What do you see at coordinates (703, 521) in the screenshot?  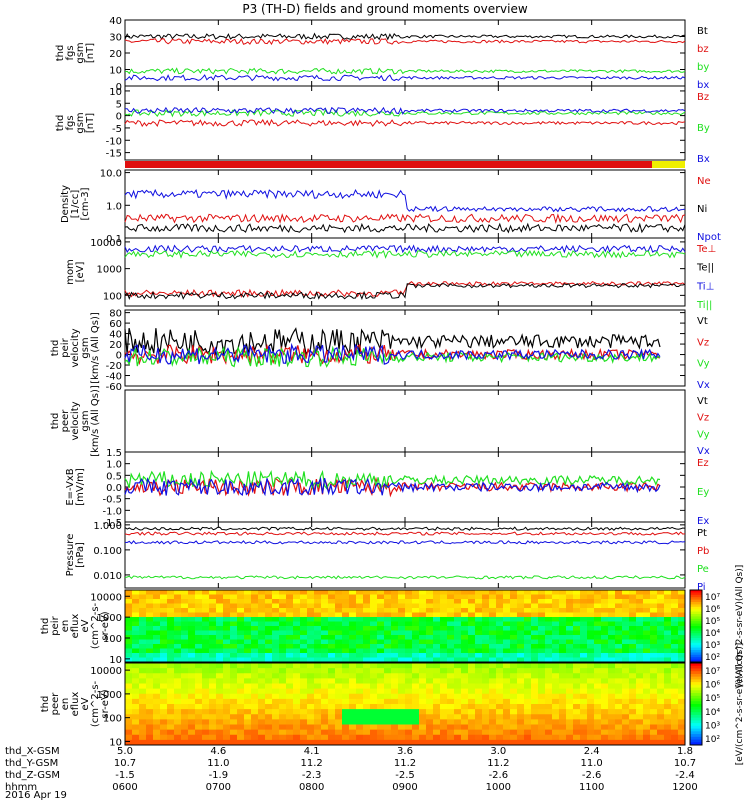 I see `legend-entry: Ex` at bounding box center [703, 521].